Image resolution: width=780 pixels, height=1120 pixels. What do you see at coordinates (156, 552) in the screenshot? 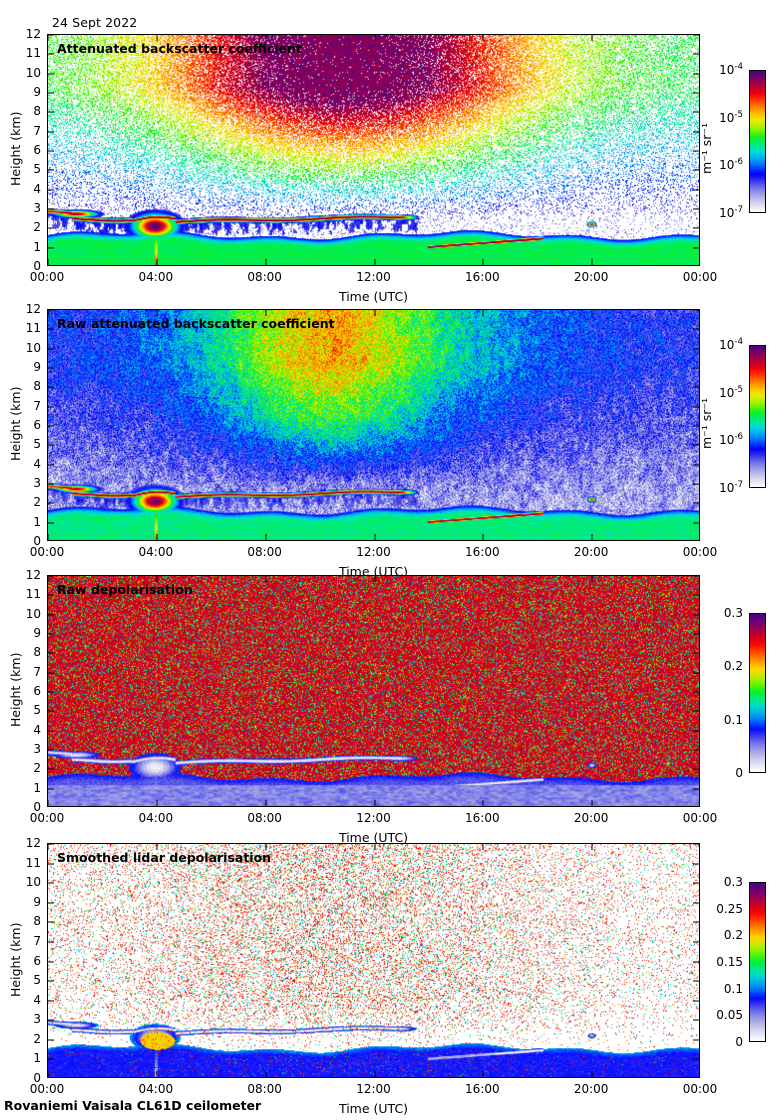
I see `x-tick-label: 04:00` at bounding box center [156, 552].